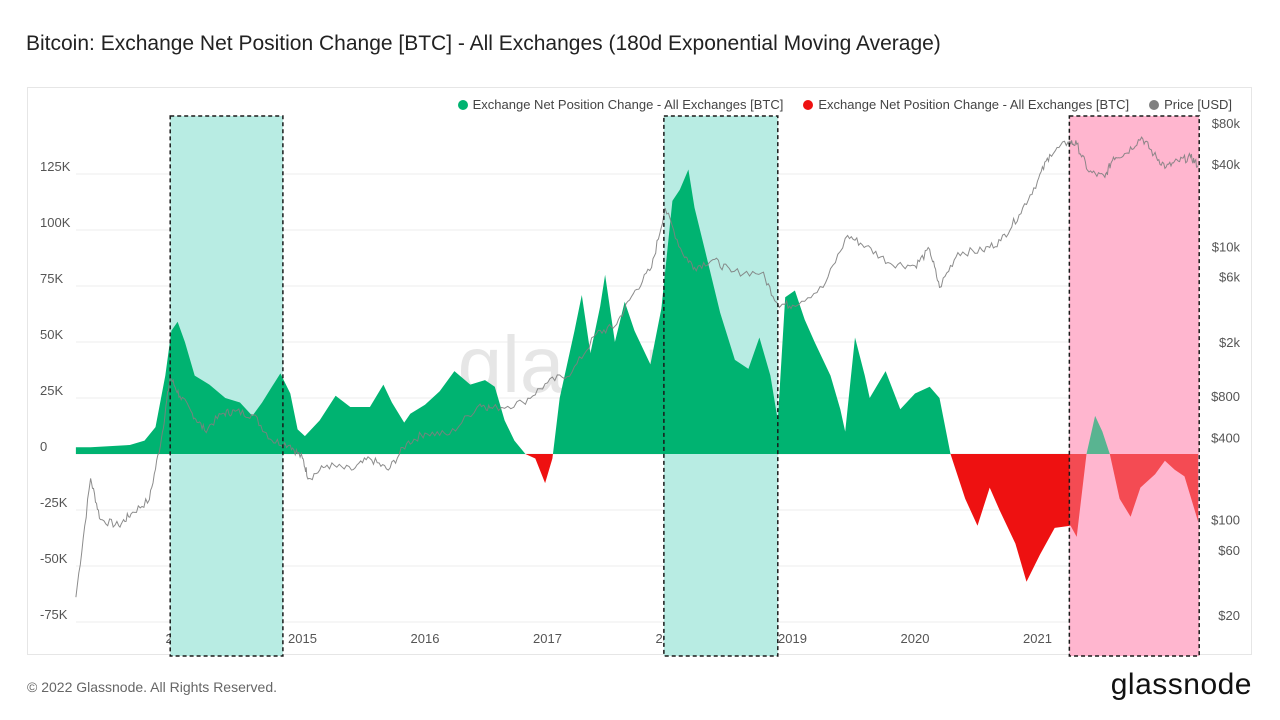 Image resolution: width=1280 pixels, height=720 pixels. Describe the element at coordinates (1037, 638) in the screenshot. I see `x-tick-label: 2021` at that location.